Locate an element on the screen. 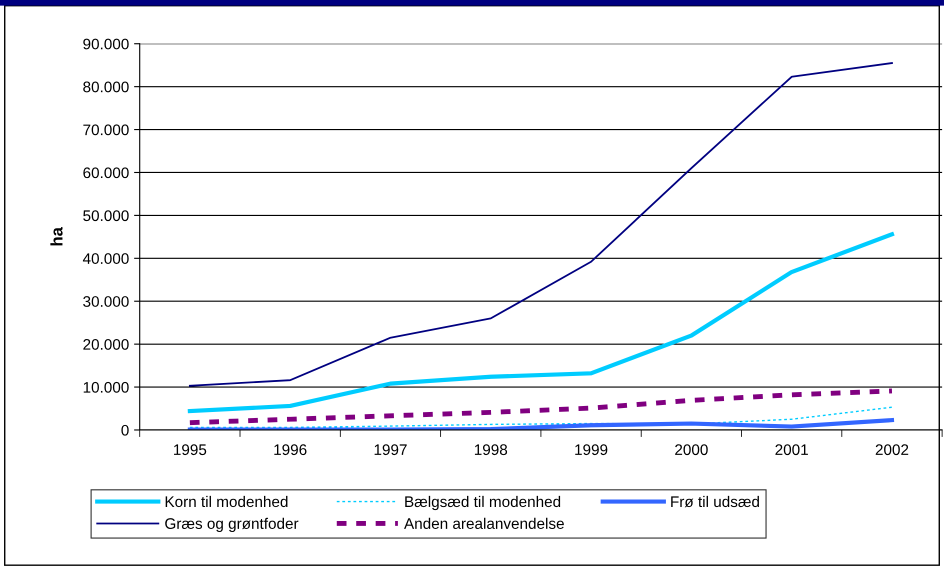  x-tick-label: 2000 is located at coordinates (691, 450).